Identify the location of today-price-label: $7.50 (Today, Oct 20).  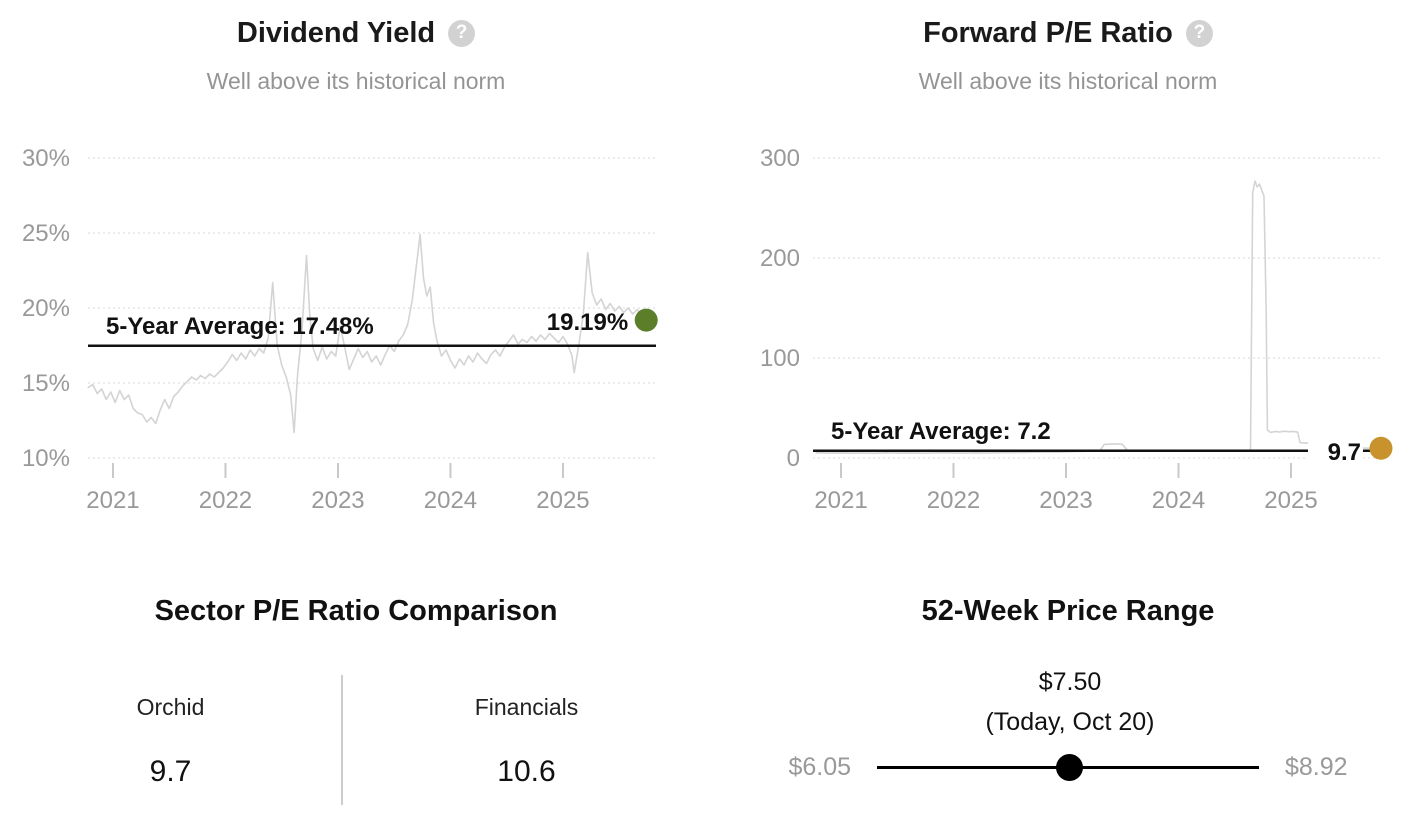
(1069, 702).